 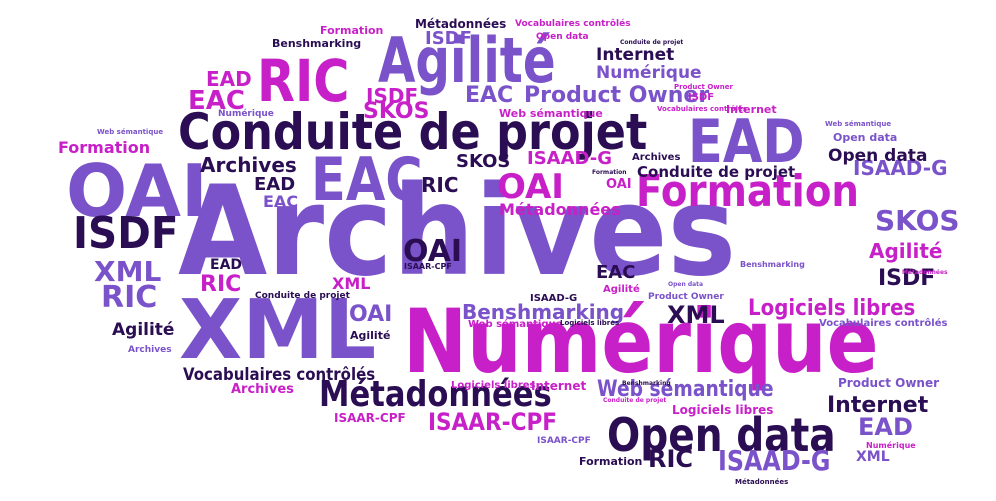 I want to click on word-internet-right: Internet, so click(x=878, y=405).